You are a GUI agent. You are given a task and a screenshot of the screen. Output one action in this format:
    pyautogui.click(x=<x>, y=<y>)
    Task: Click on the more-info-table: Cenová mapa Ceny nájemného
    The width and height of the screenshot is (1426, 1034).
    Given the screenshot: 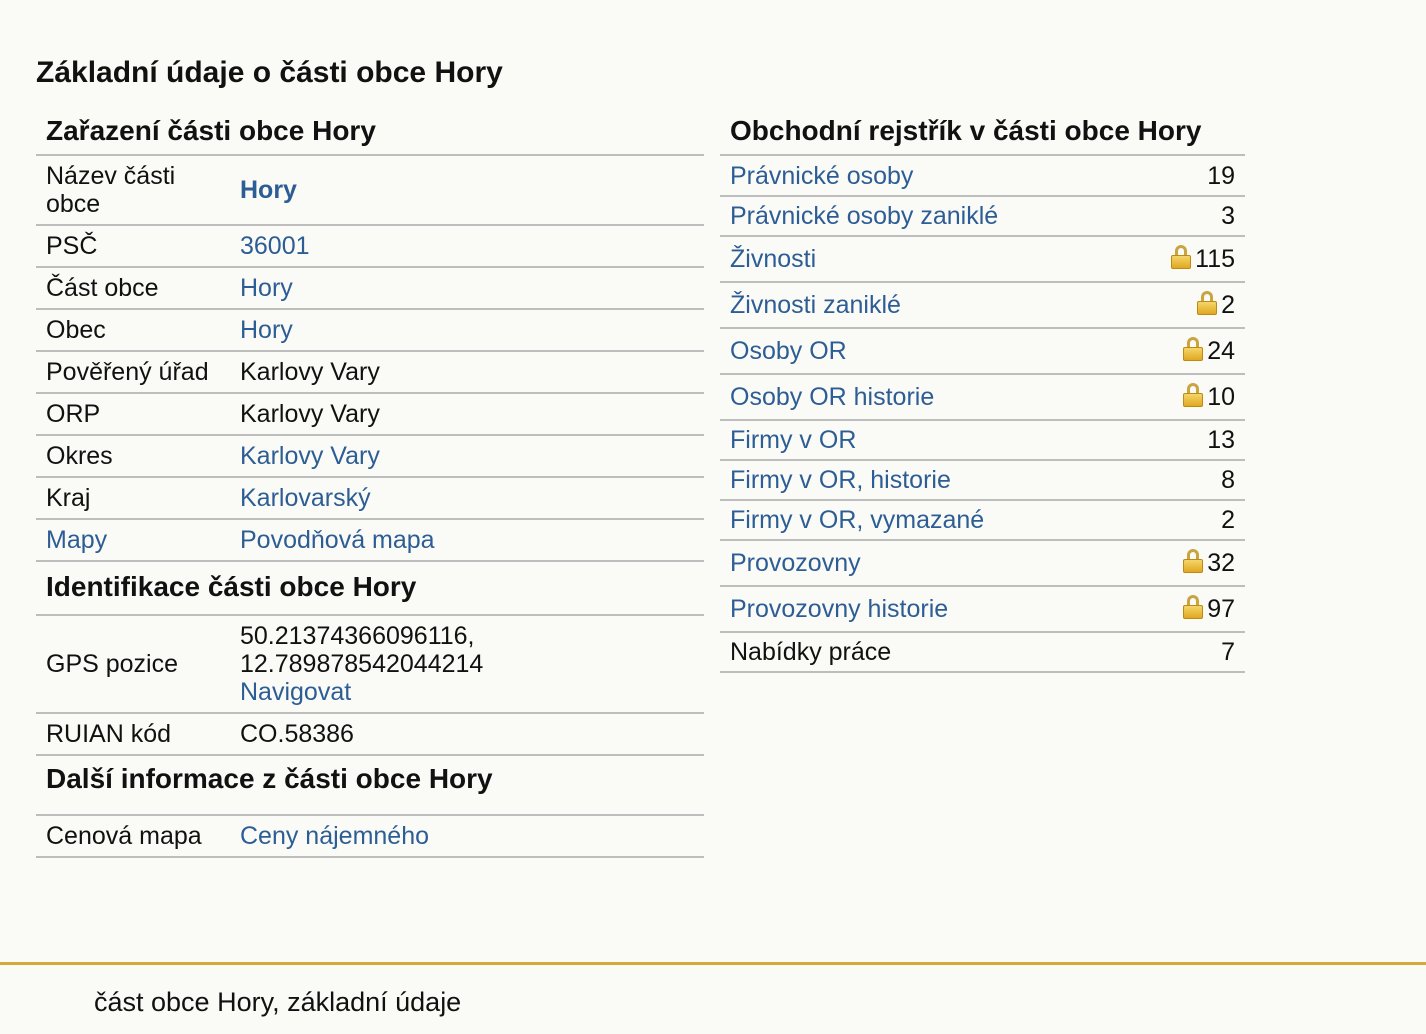 What is the action you would take?
    pyautogui.click(x=370, y=837)
    